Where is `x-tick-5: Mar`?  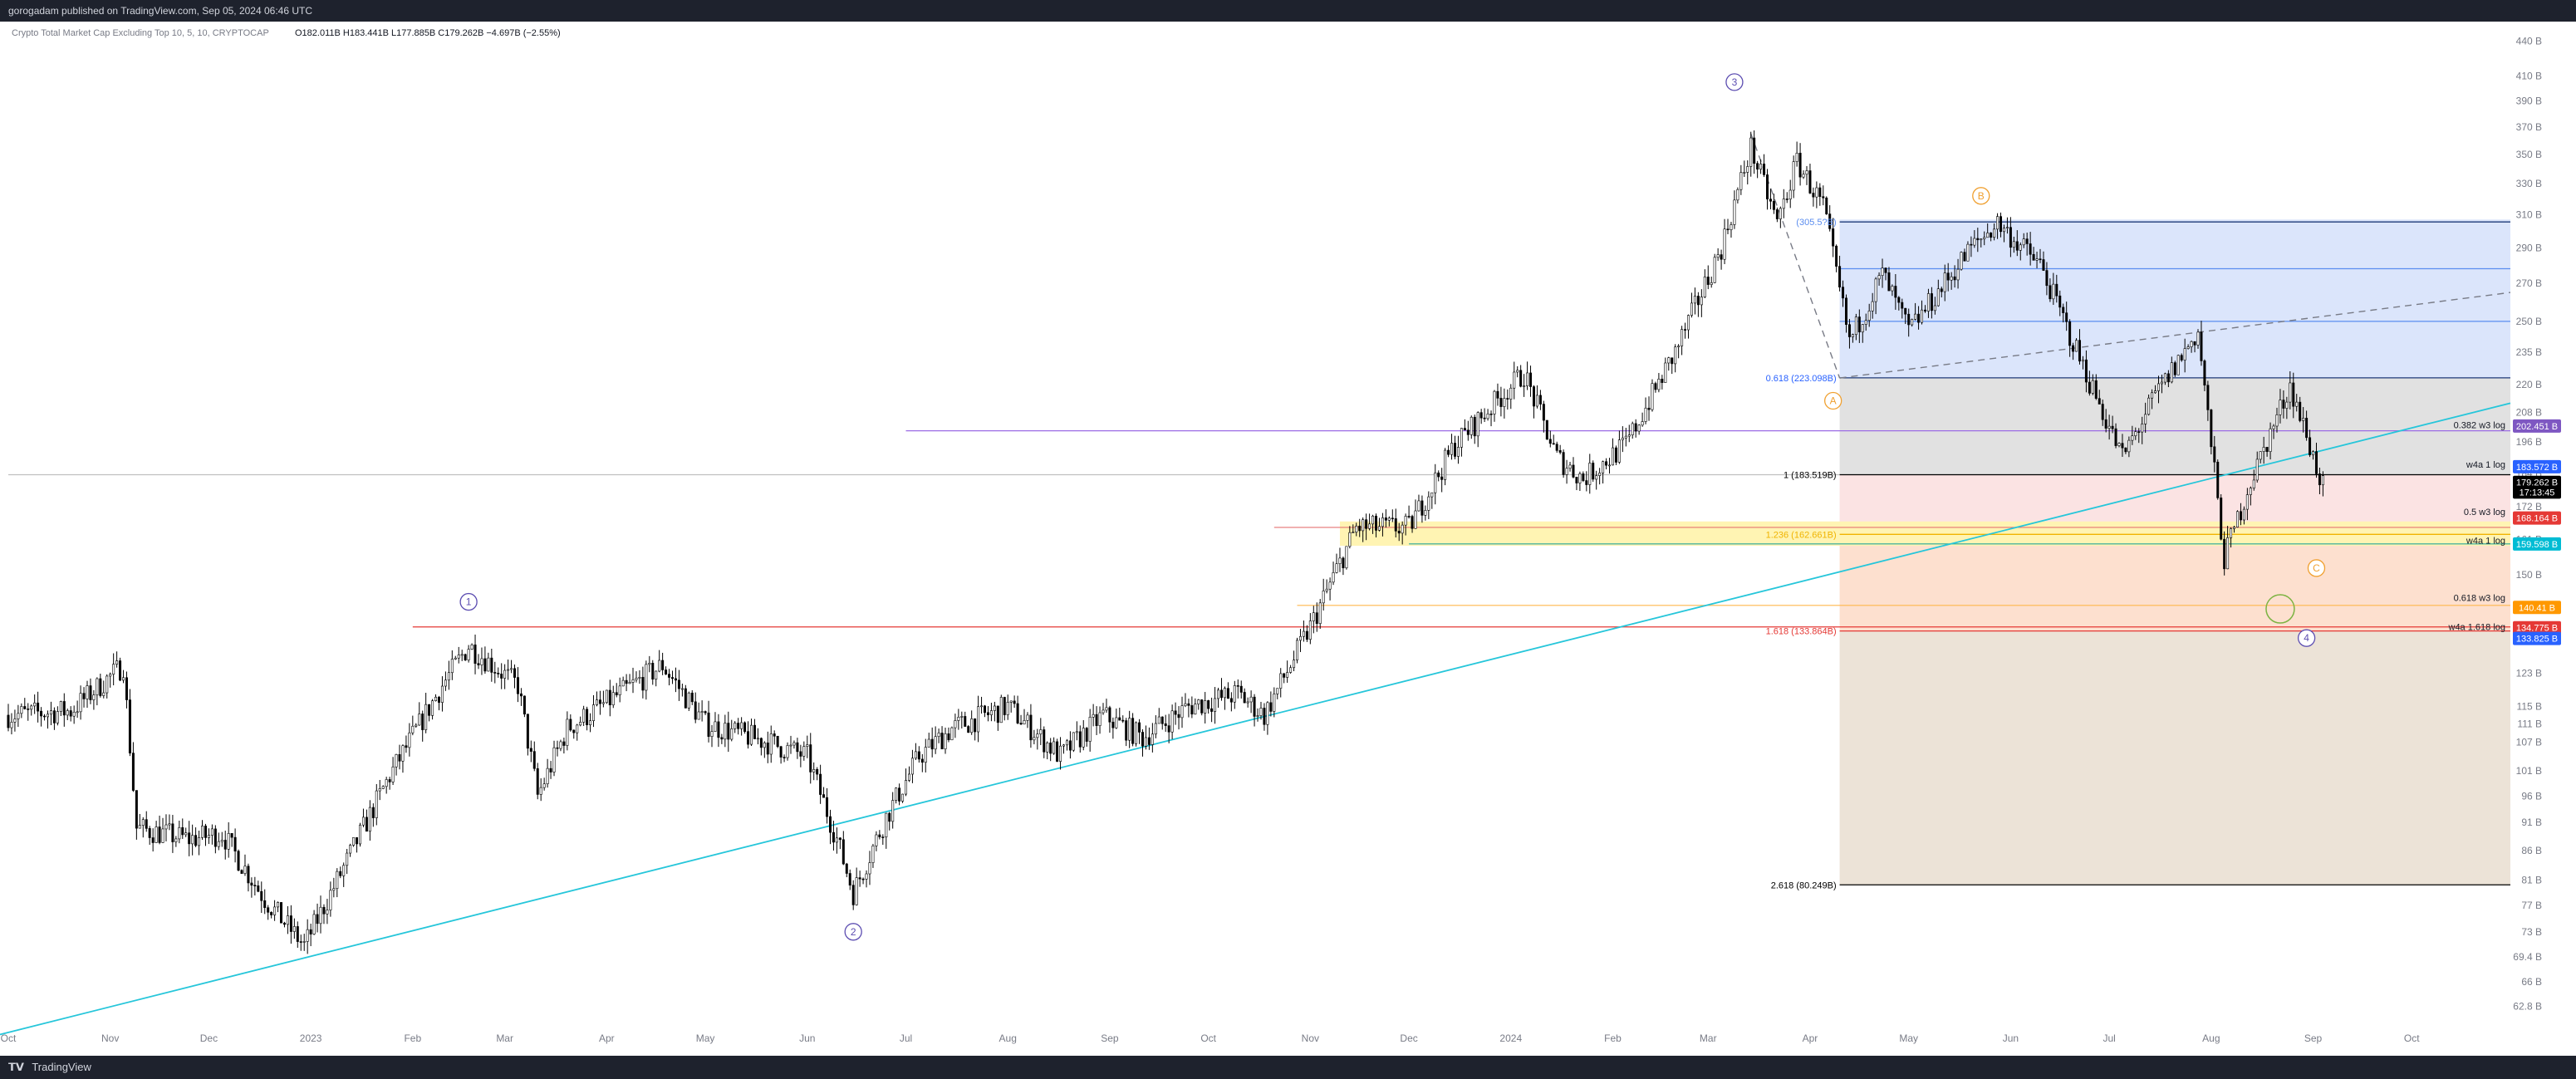
x-tick-5: Mar is located at coordinates (504, 1038).